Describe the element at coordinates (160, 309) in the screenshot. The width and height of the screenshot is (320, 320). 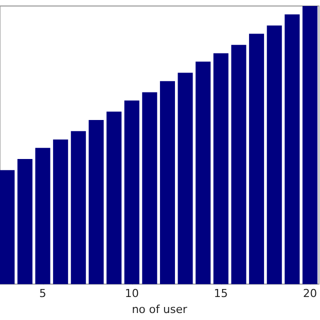
I see `x-axis-title: no of user` at that location.